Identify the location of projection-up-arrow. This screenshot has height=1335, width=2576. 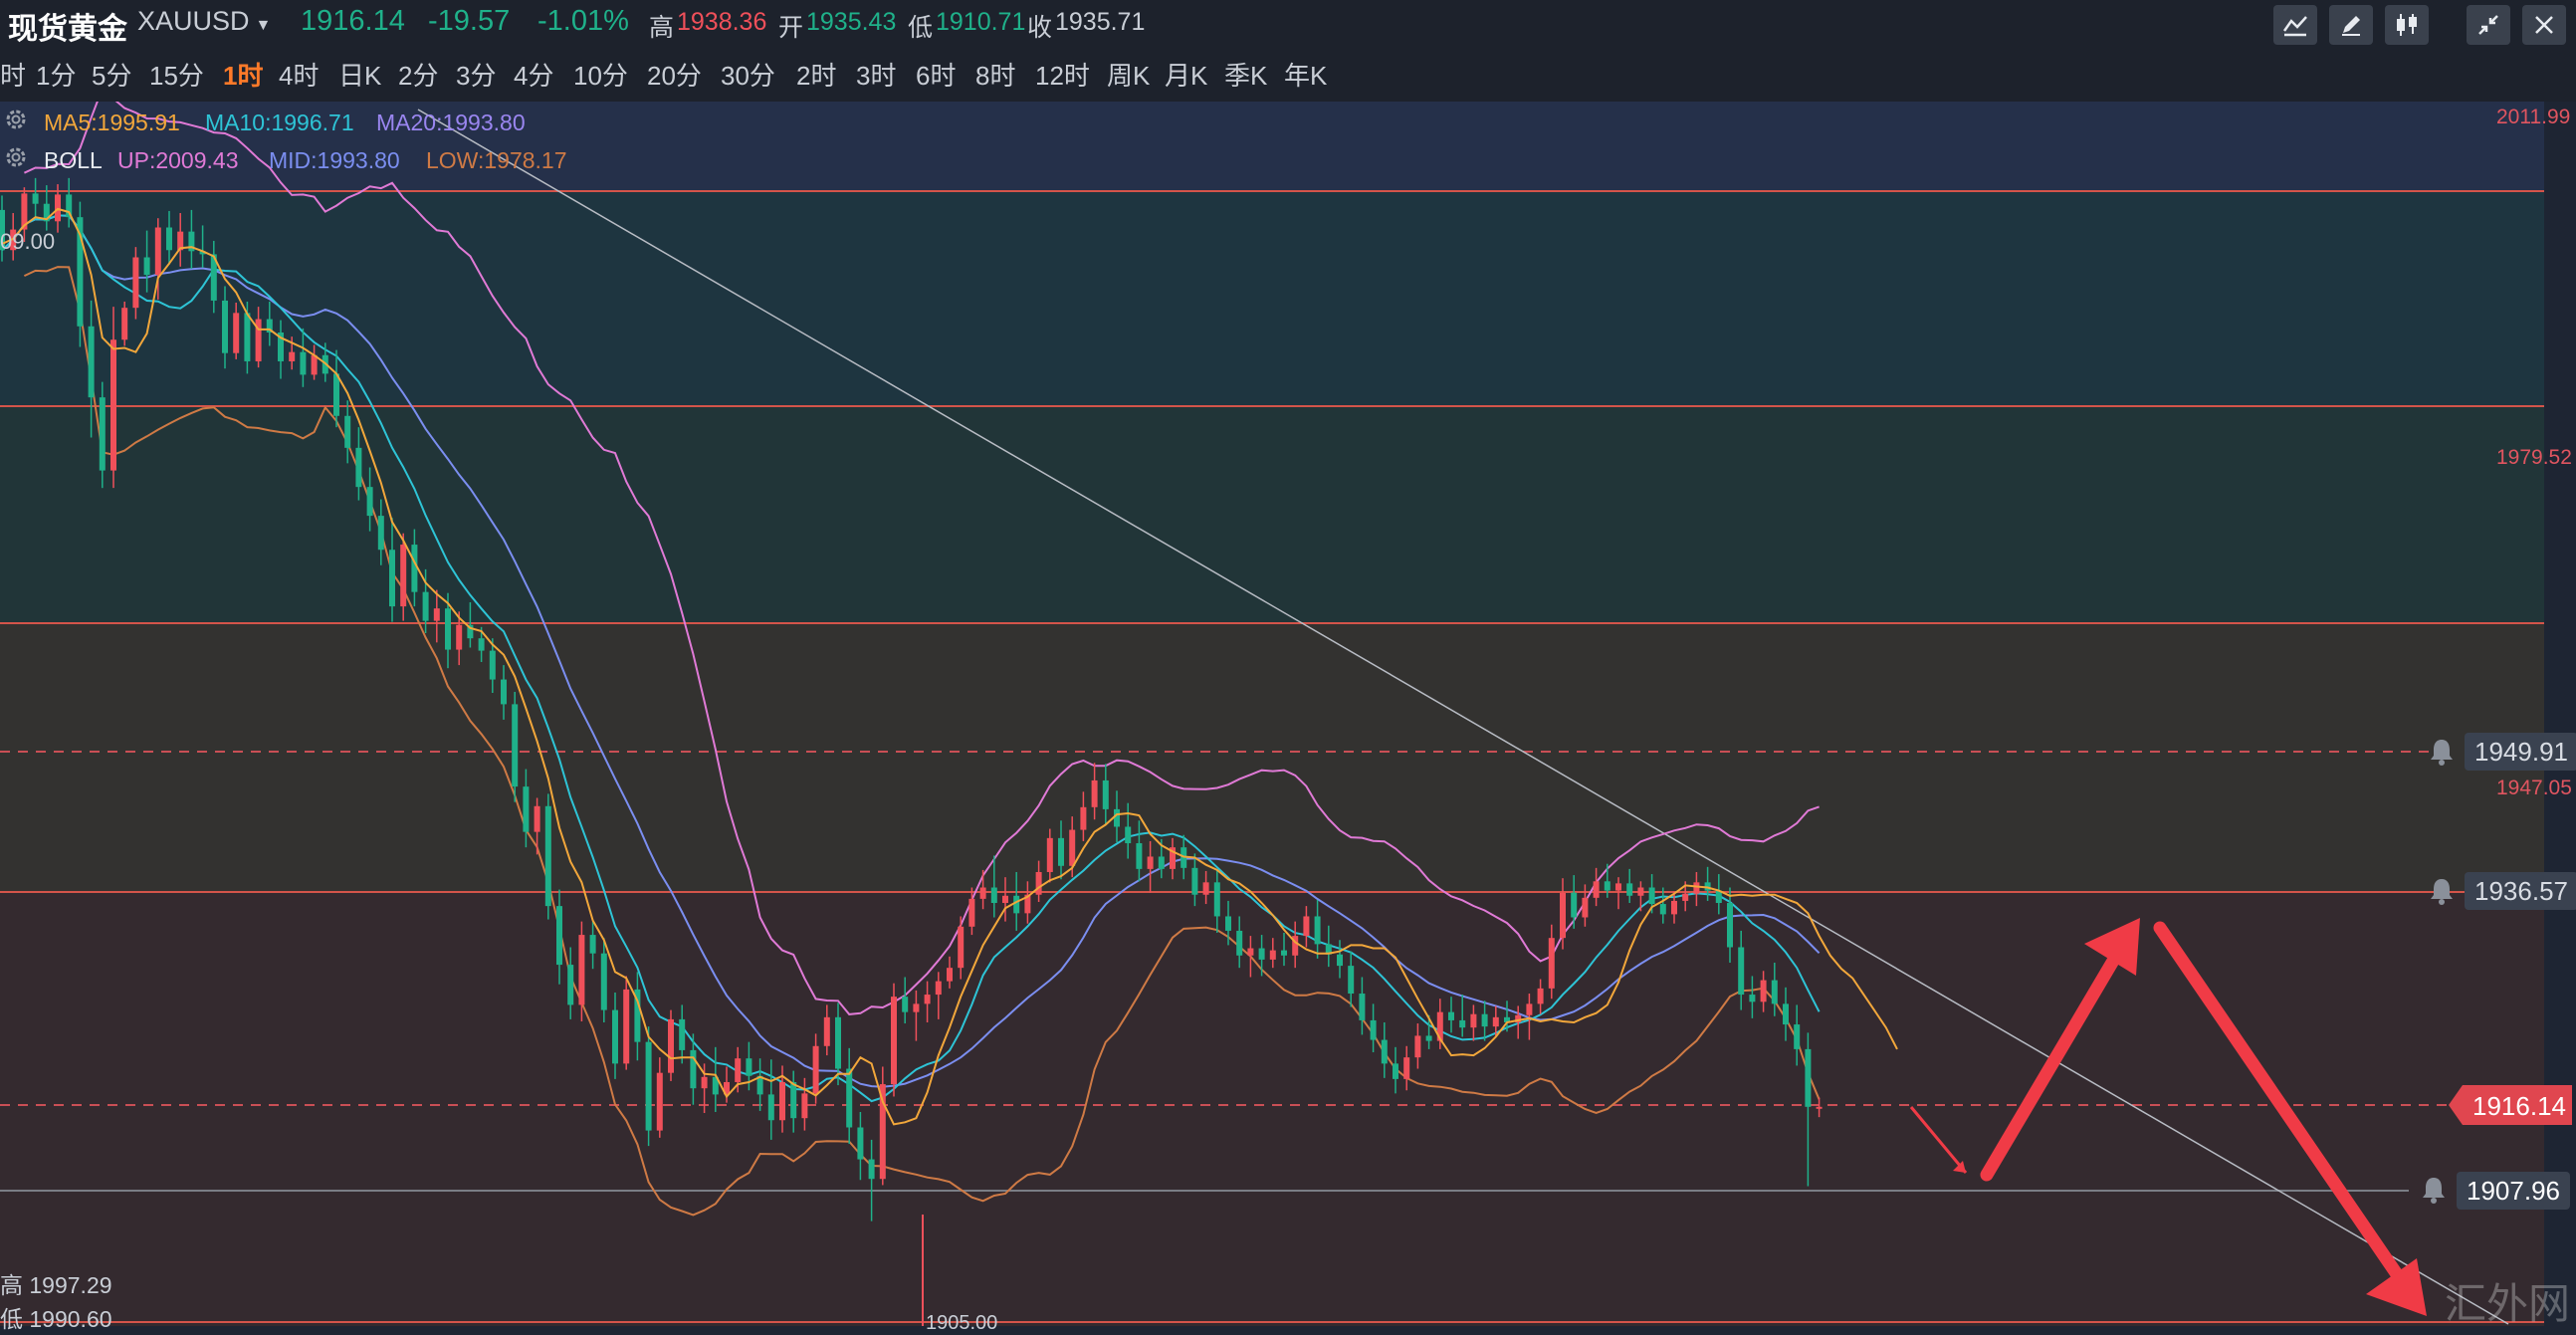
(2051, 1065).